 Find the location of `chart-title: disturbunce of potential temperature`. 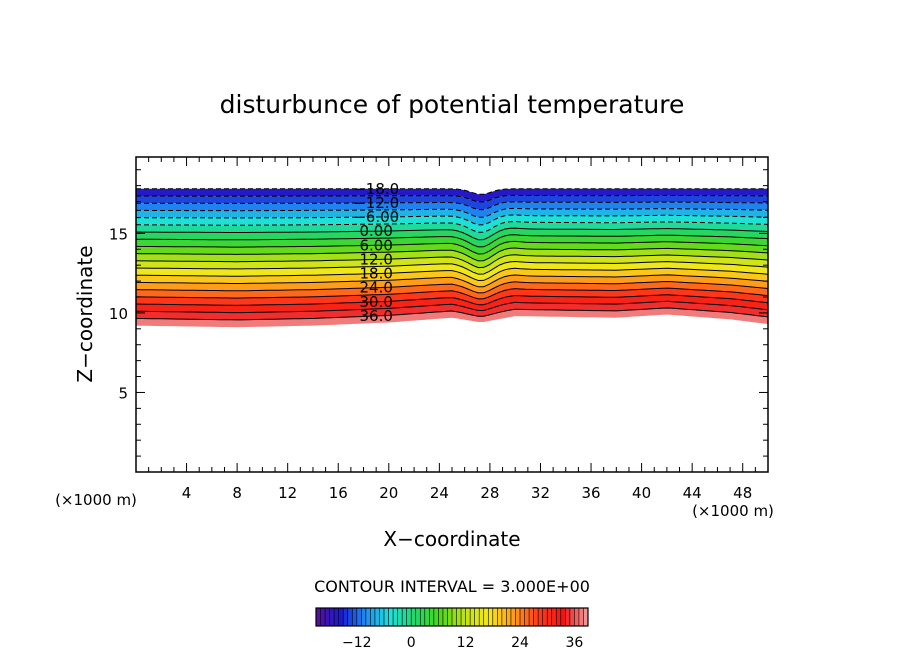

chart-title: disturbunce of potential temperature is located at coordinates (452, 104).